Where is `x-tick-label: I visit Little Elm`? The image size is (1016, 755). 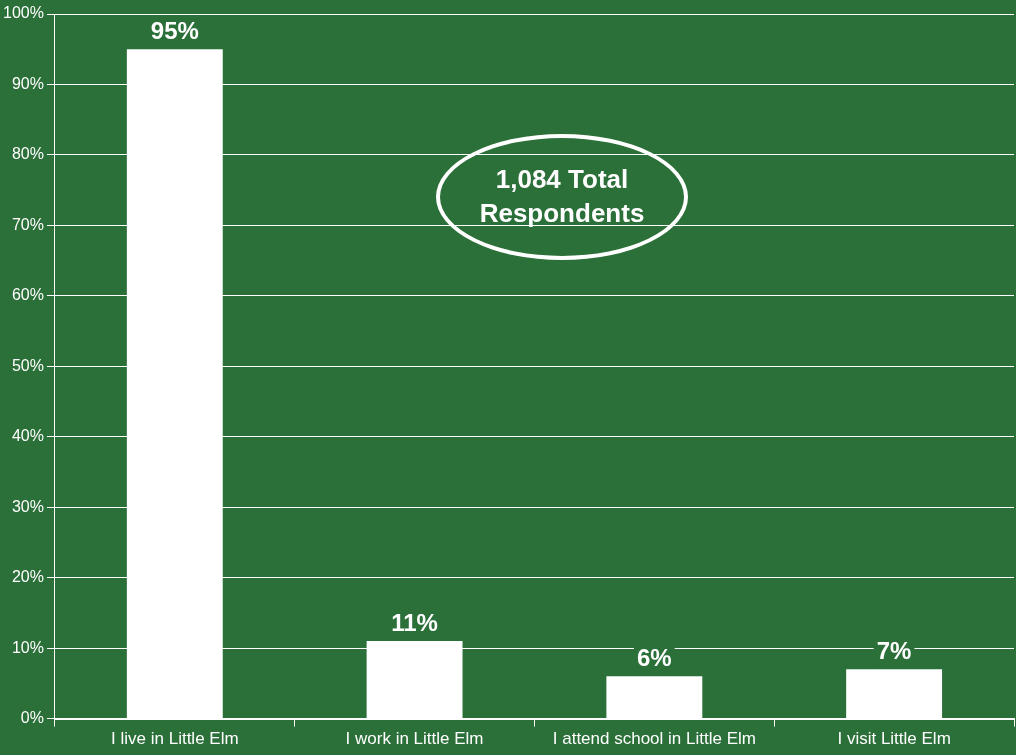
x-tick-label: I visit Little Elm is located at coordinates (894, 739).